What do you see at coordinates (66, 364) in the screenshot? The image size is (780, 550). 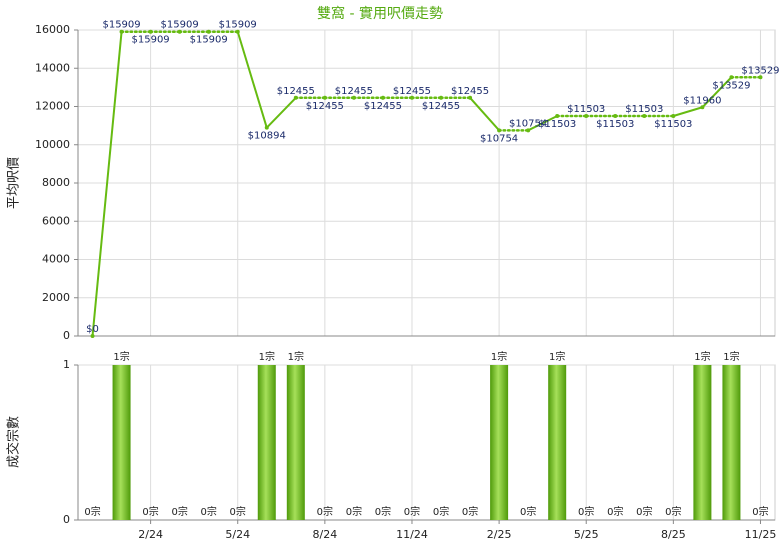 I see `y-tick-label: 1` at bounding box center [66, 364].